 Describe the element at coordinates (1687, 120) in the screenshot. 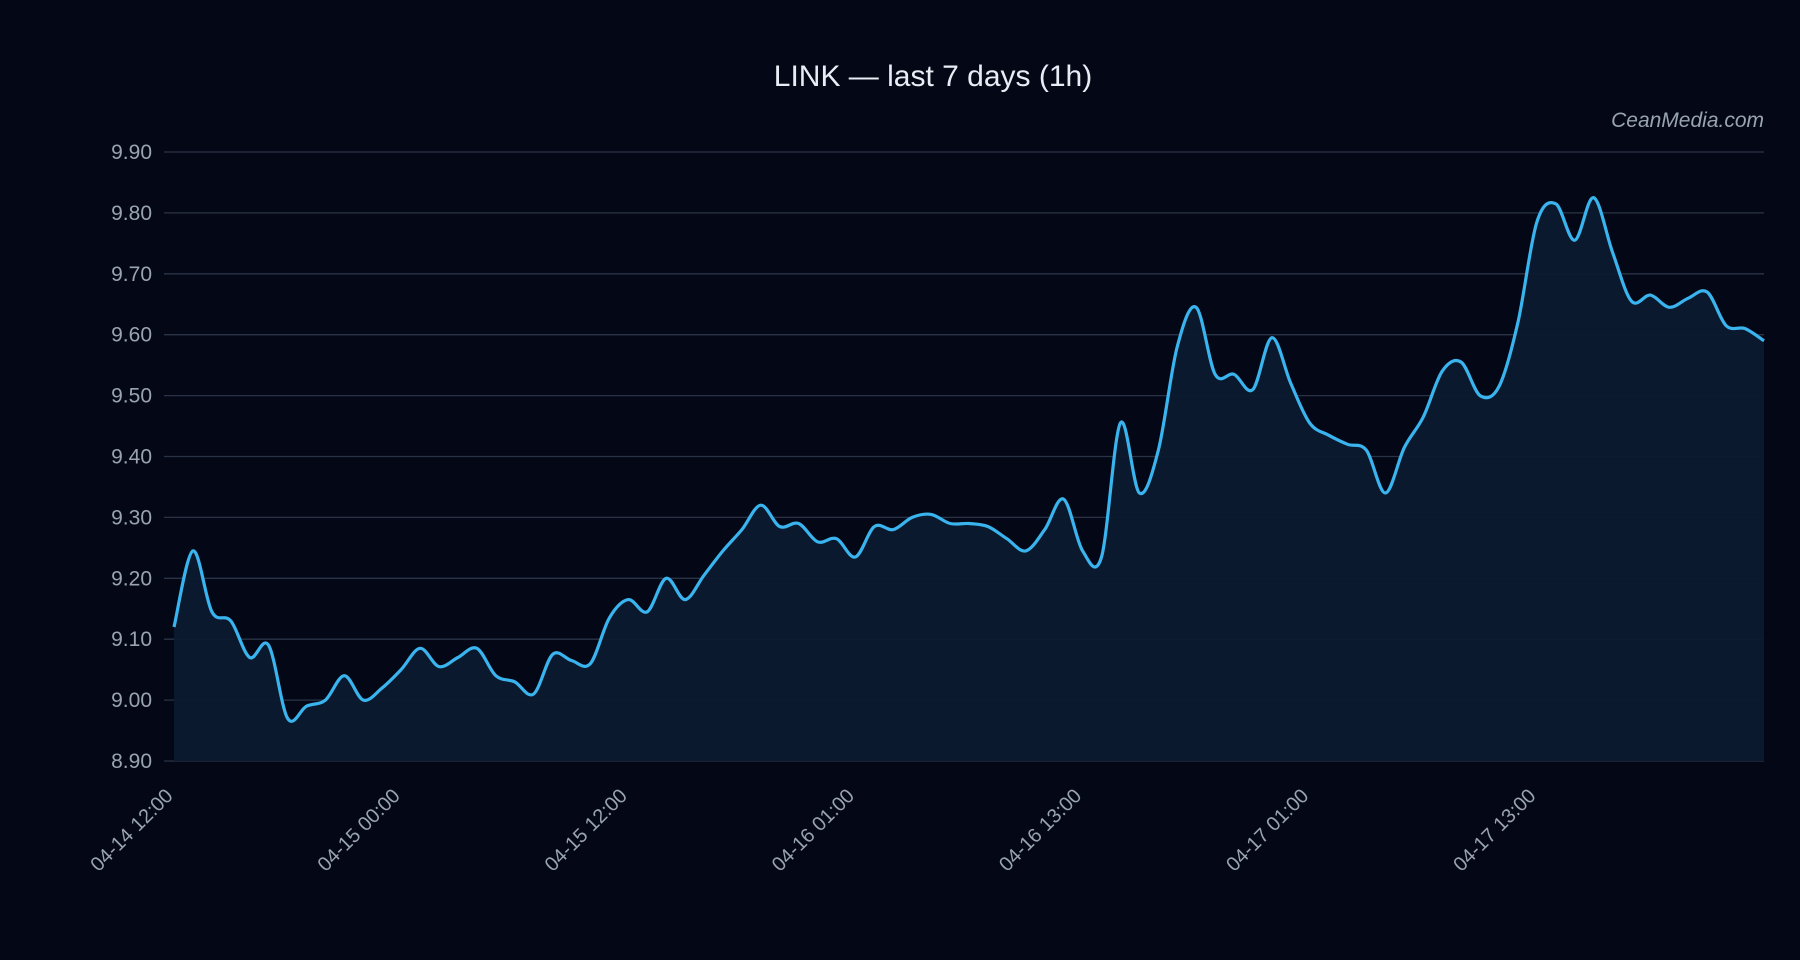

I see `watermark: CeanMedia.com` at that location.